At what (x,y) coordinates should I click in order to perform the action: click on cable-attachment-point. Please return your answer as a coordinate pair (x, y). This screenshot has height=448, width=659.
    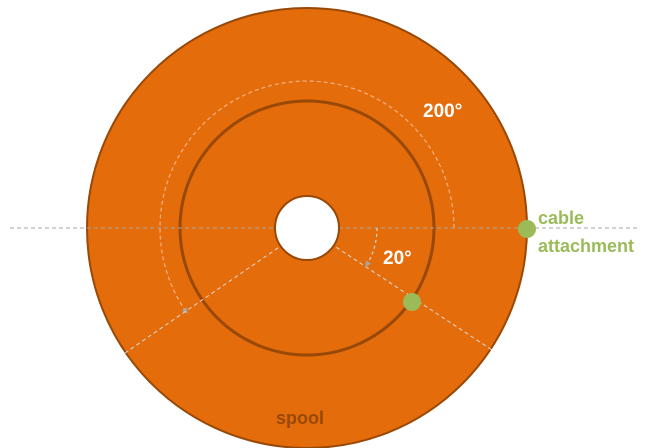
    Looking at the image, I should click on (527, 229).